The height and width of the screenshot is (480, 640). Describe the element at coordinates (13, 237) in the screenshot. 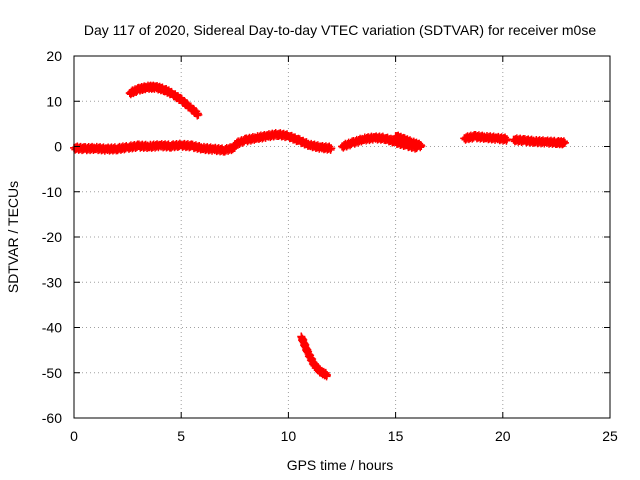

I see `y-axis-label: SDTVAR / TECUs` at that location.